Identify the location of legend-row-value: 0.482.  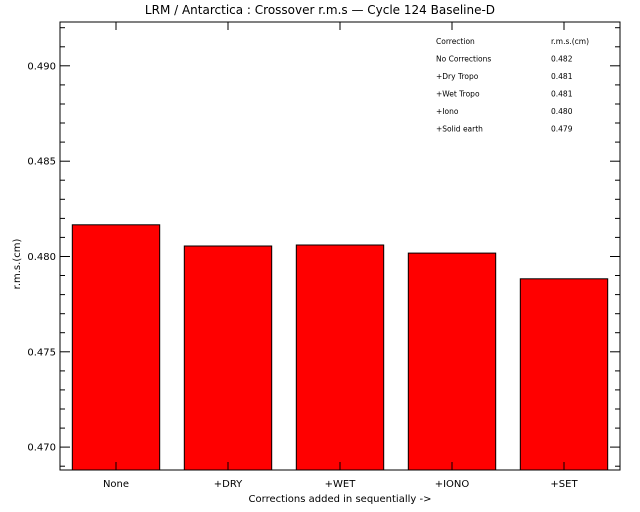
(562, 59).